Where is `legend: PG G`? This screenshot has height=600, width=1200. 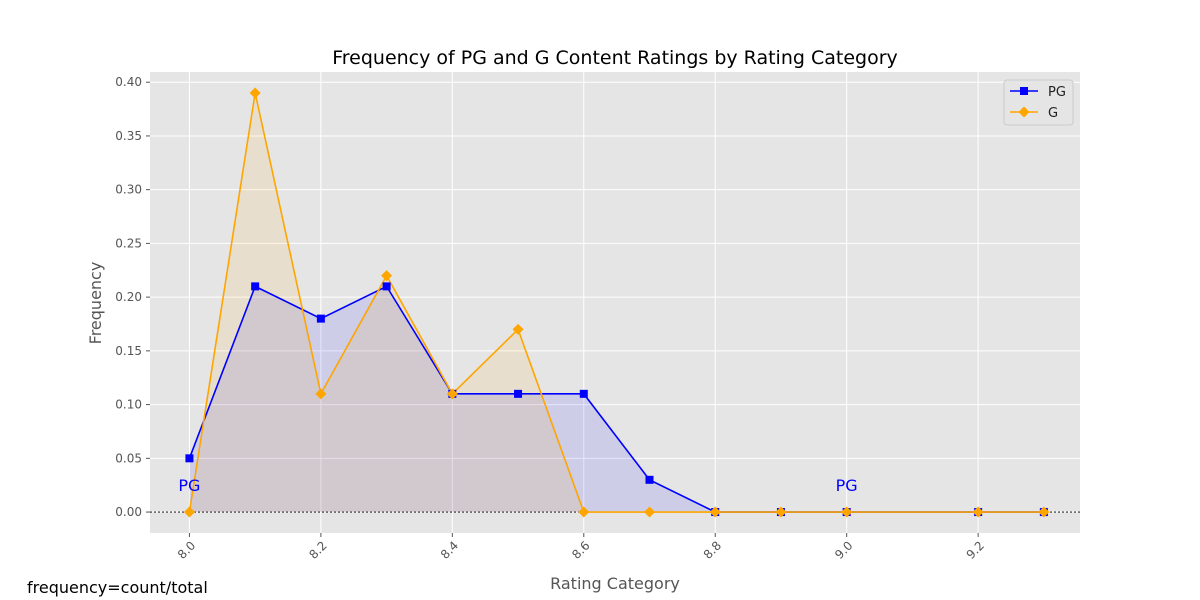 legend: PG G is located at coordinates (1038, 102).